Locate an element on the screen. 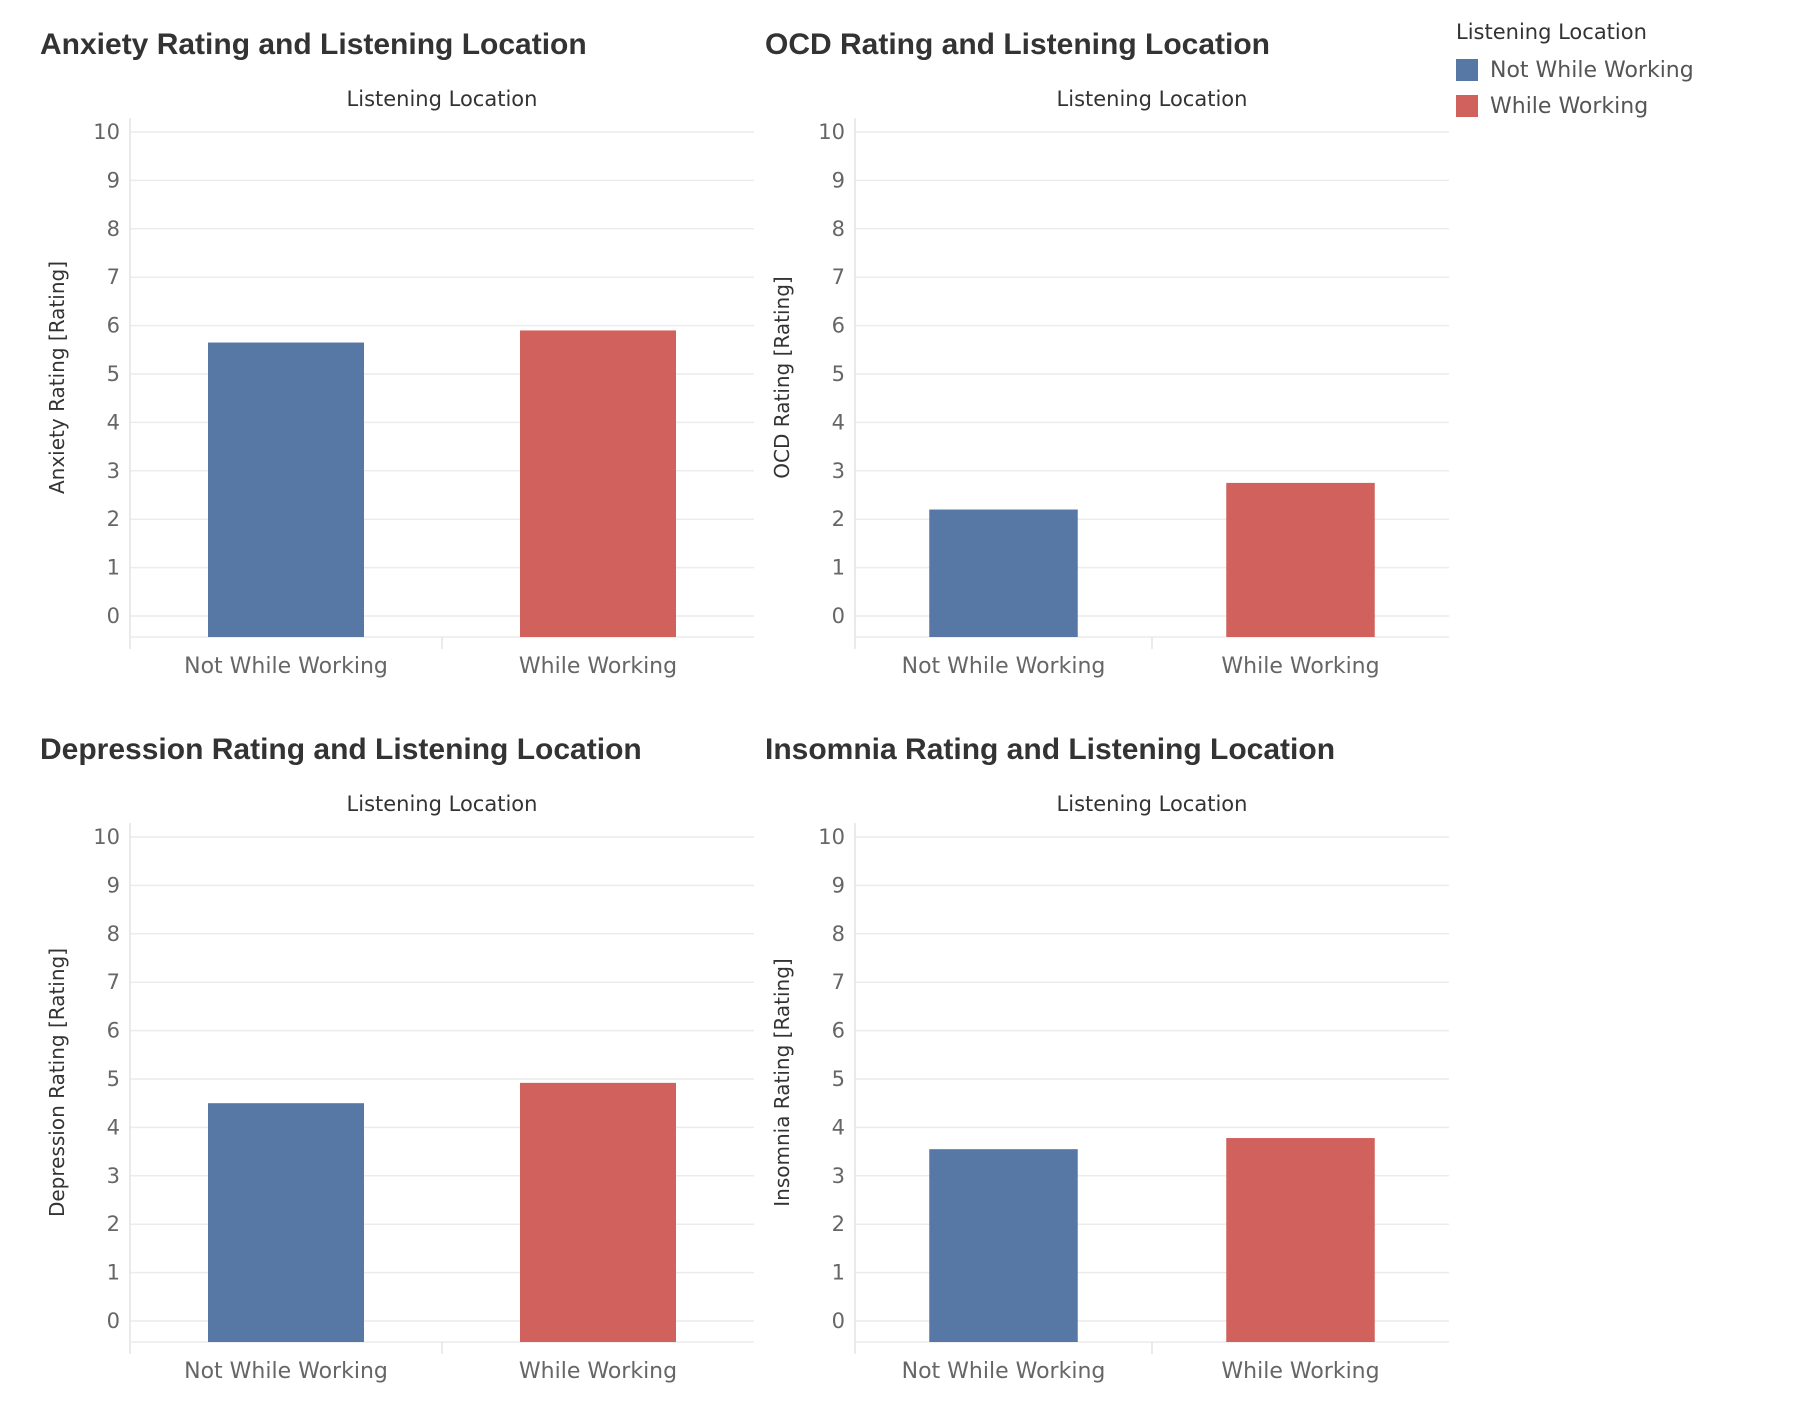 This screenshot has width=1800, height=1408. legend-item-while-working: While Working is located at coordinates (1621, 106).